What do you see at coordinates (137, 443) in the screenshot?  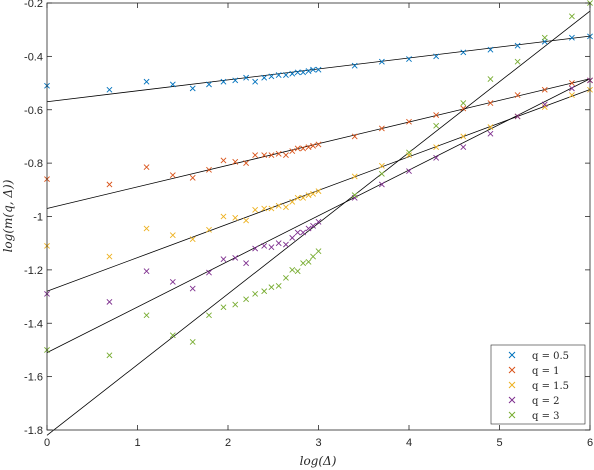 I see `x-tick-label: 1` at bounding box center [137, 443].